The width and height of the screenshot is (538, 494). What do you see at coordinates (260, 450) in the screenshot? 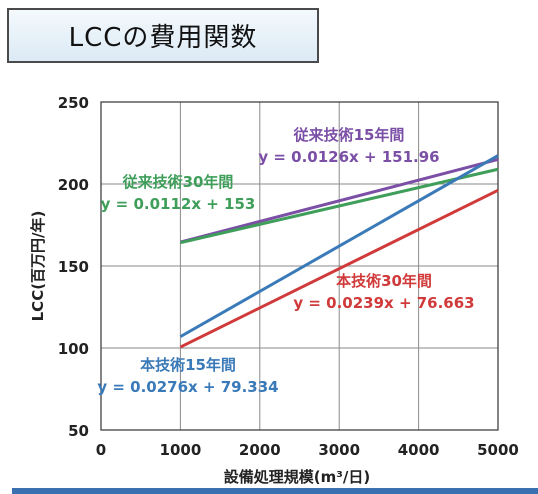
I see `x-tick-label: 2000` at bounding box center [260, 450].